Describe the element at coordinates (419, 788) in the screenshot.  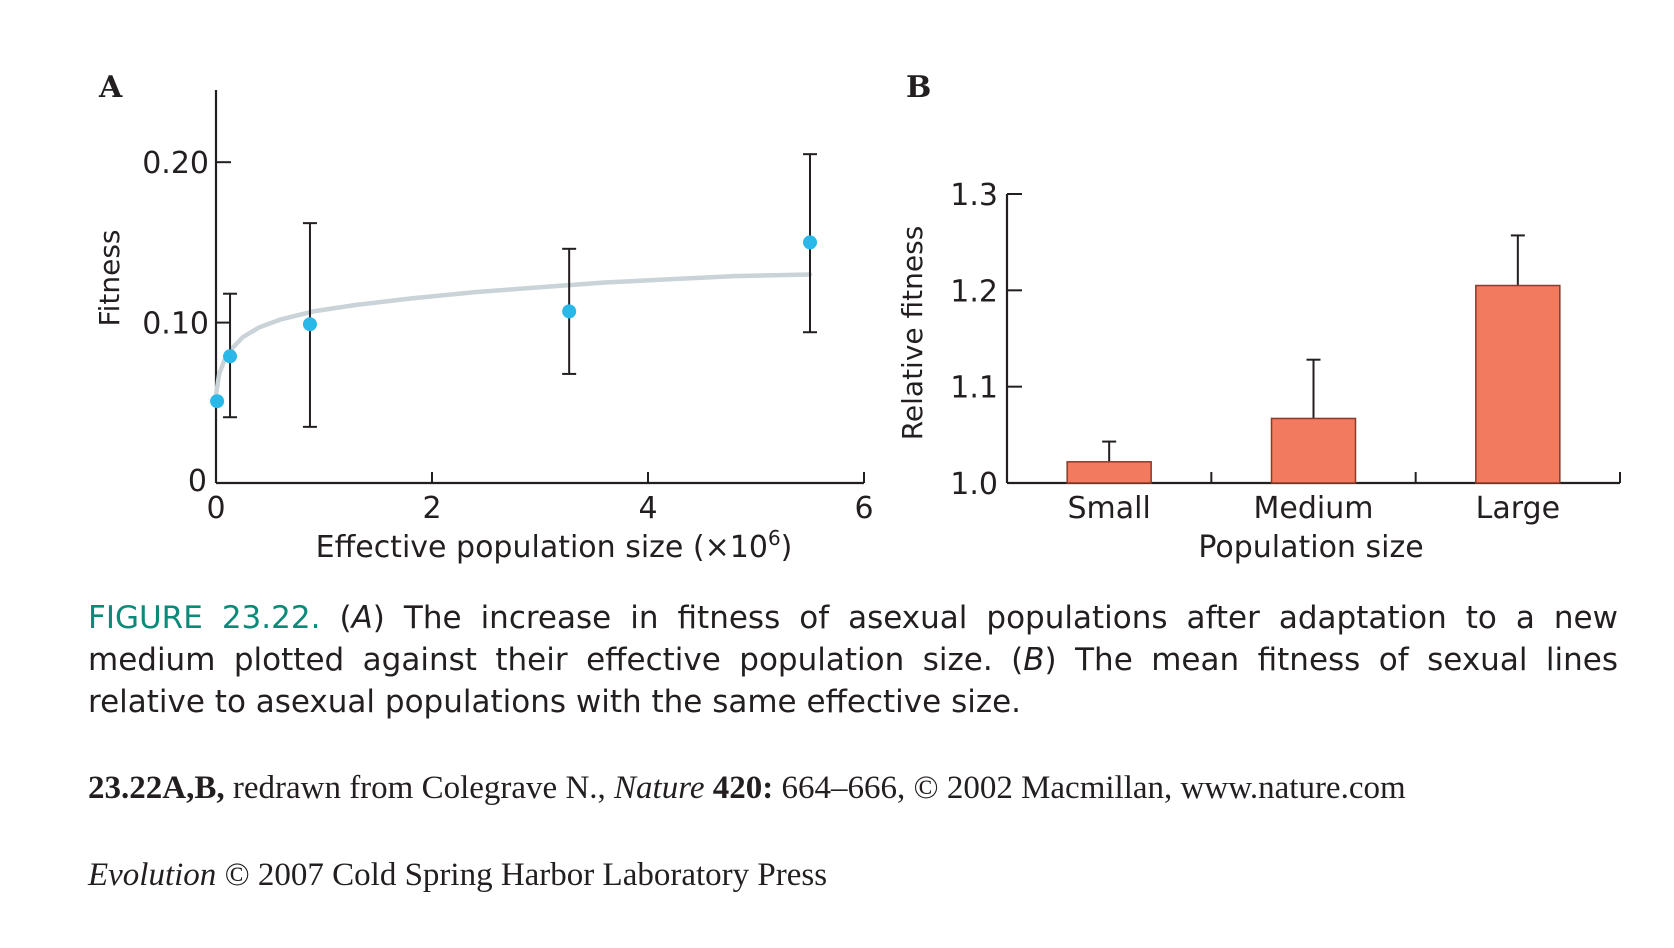
I see `credit-text-1: redrawn from Colegrave N.,` at that location.